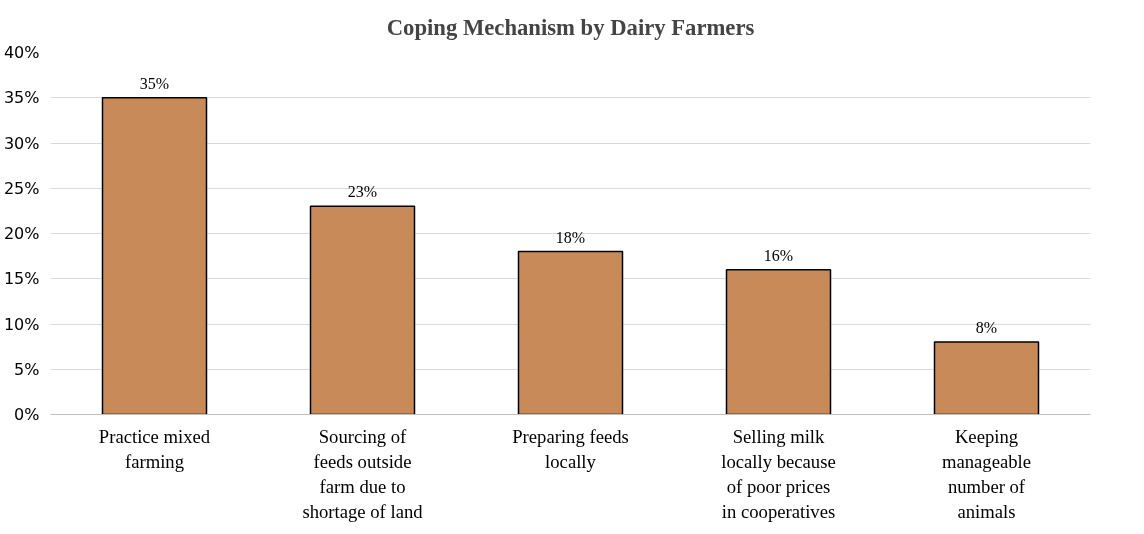  What do you see at coordinates (27, 369) in the screenshot?
I see `y-tick-label: 5%` at bounding box center [27, 369].